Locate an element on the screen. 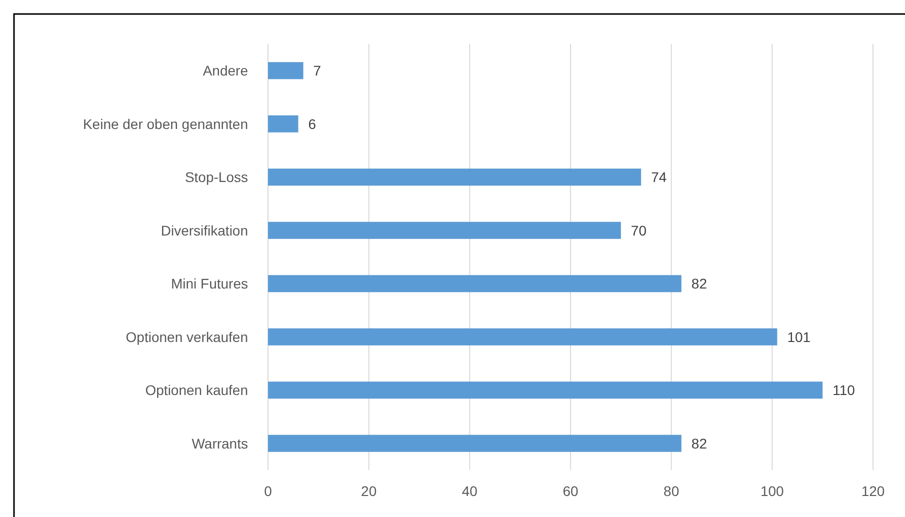  data-label: 7 is located at coordinates (317, 70).